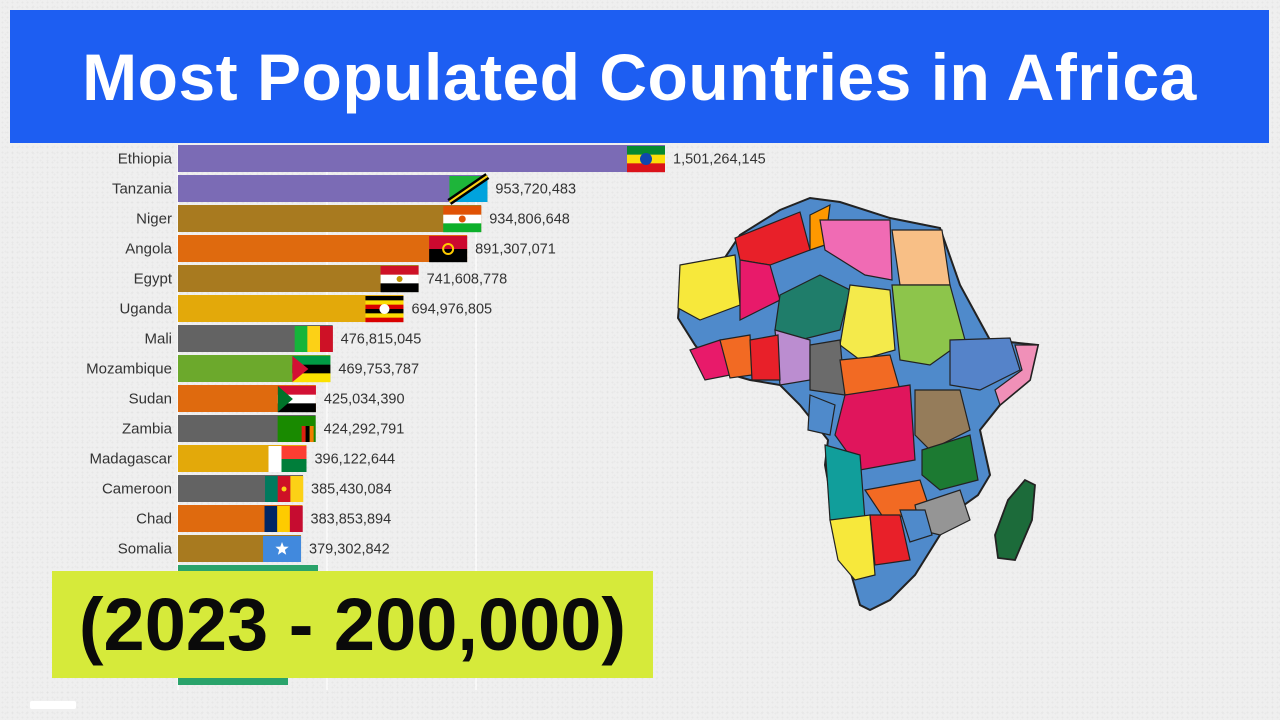  What do you see at coordinates (515, 250) in the screenshot?
I see `value-label: 891,307,071` at bounding box center [515, 250].